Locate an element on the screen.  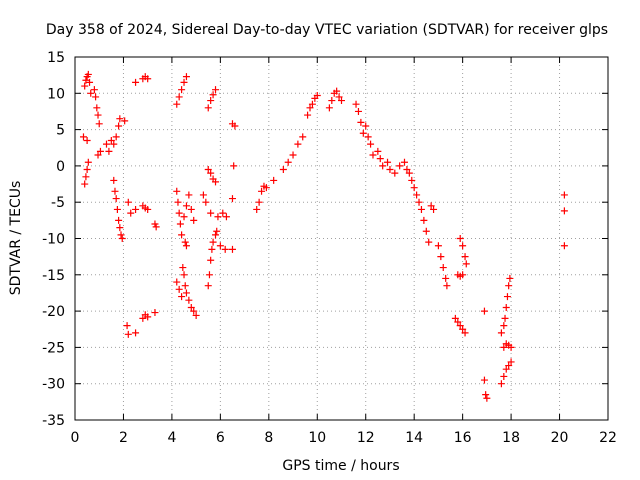
x-tick-label: 20 is located at coordinates (560, 438).